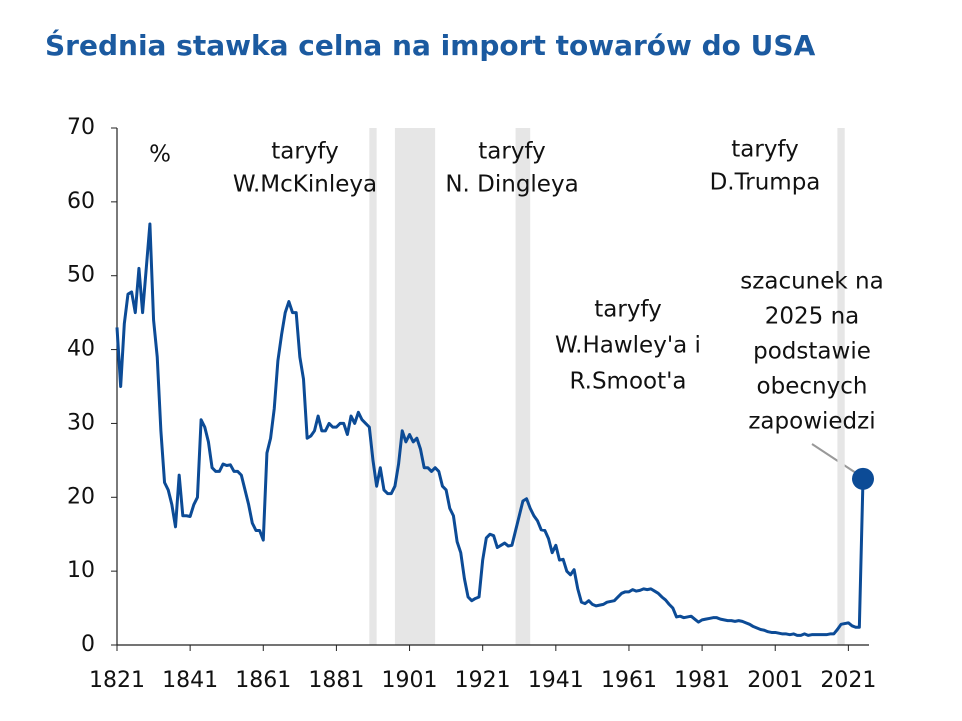 This screenshot has width=962, height=721. I want to click on x-tick-label: 1941, so click(556, 680).